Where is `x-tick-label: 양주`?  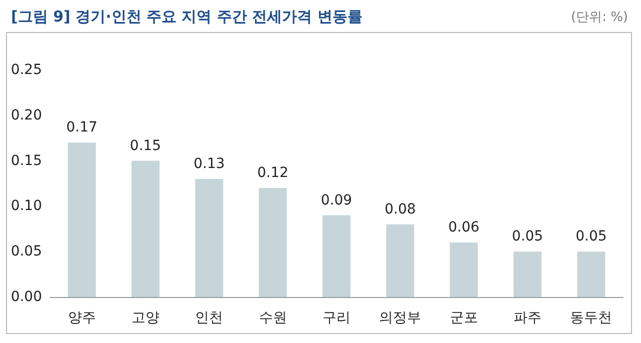 x-tick-label: 양주 is located at coordinates (82, 318).